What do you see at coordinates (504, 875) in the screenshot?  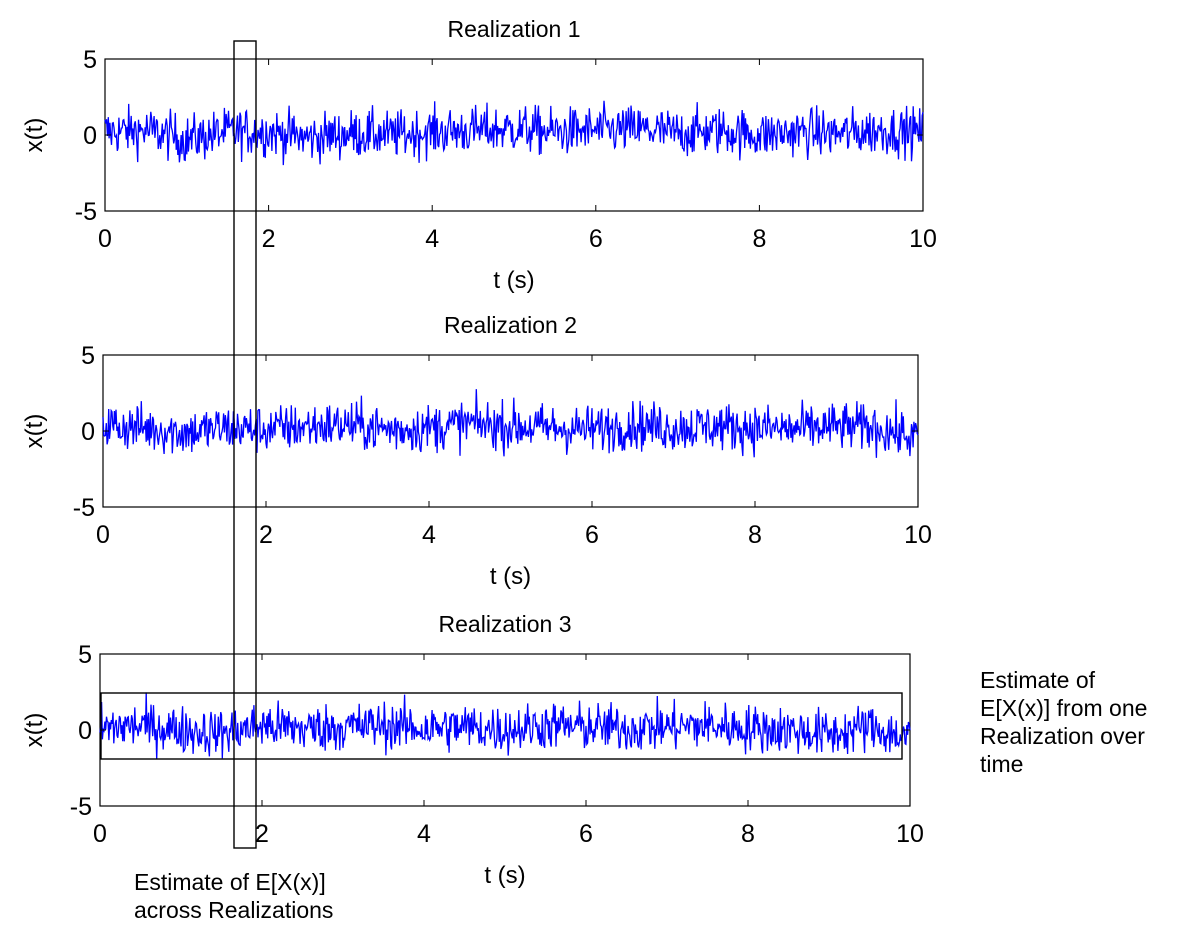 I see `plot3-x-axis-label: t (s)` at bounding box center [504, 875].